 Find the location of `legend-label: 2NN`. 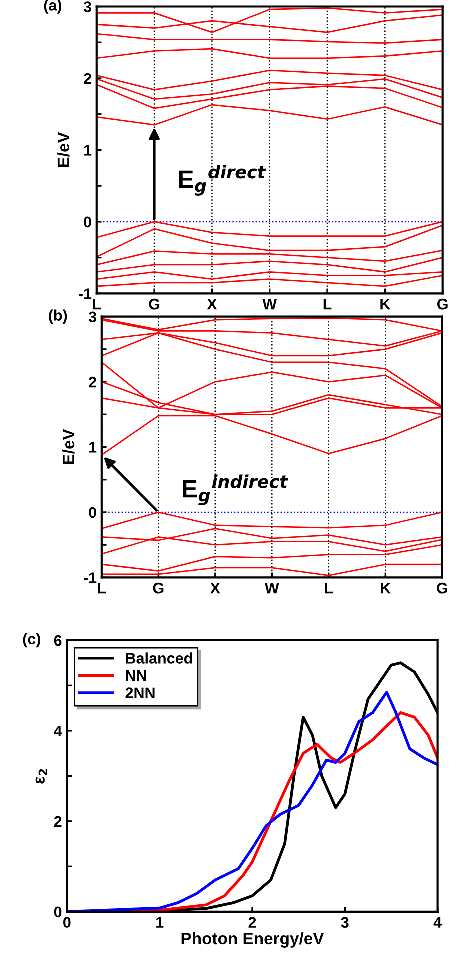

legend-label: 2NN is located at coordinates (140, 693).